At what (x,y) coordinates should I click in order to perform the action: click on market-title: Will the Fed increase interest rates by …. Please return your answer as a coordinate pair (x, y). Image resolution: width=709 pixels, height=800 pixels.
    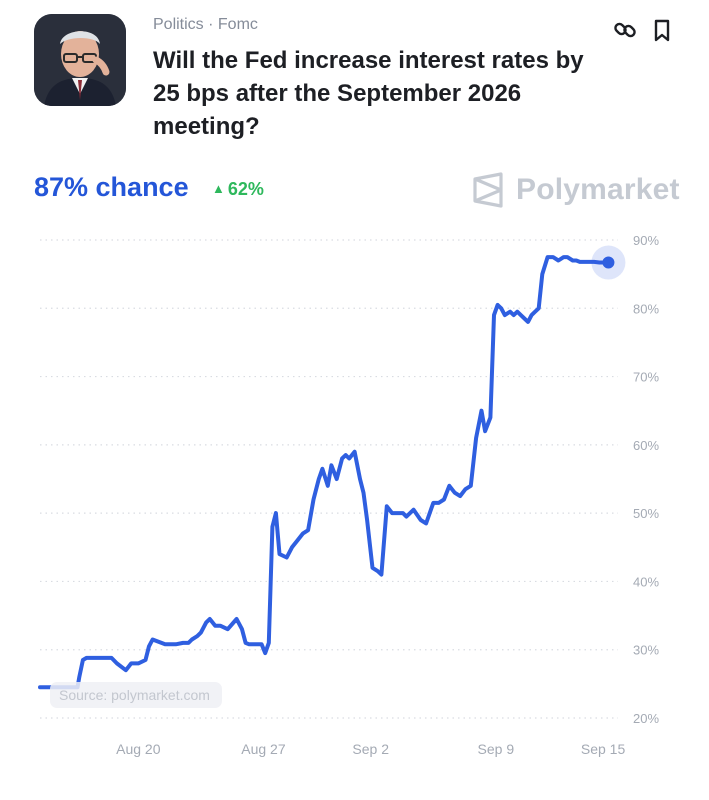
    Looking at the image, I should click on (368, 93).